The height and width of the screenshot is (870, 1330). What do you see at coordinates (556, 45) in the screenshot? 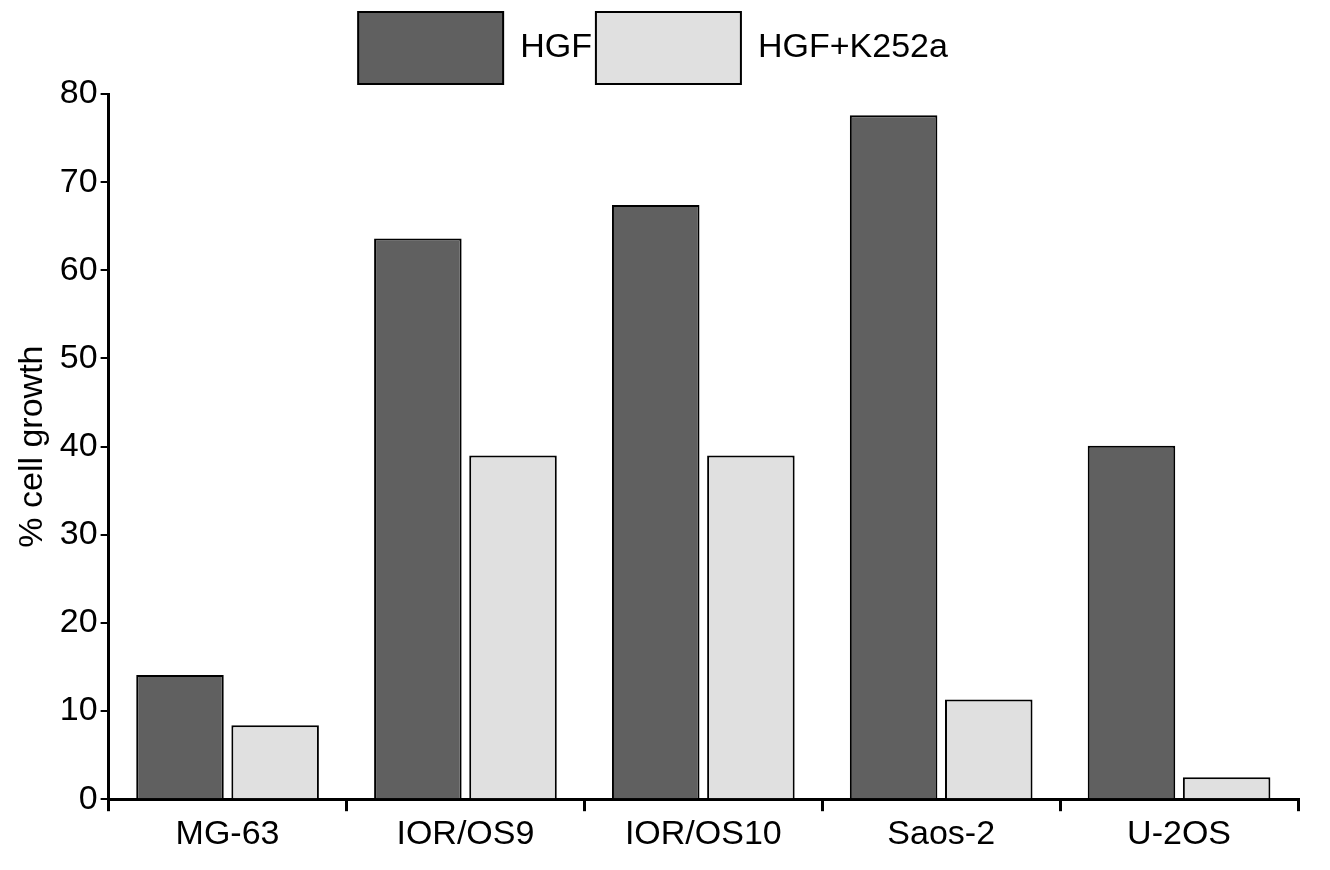
I see `legend-label: HGF` at bounding box center [556, 45].